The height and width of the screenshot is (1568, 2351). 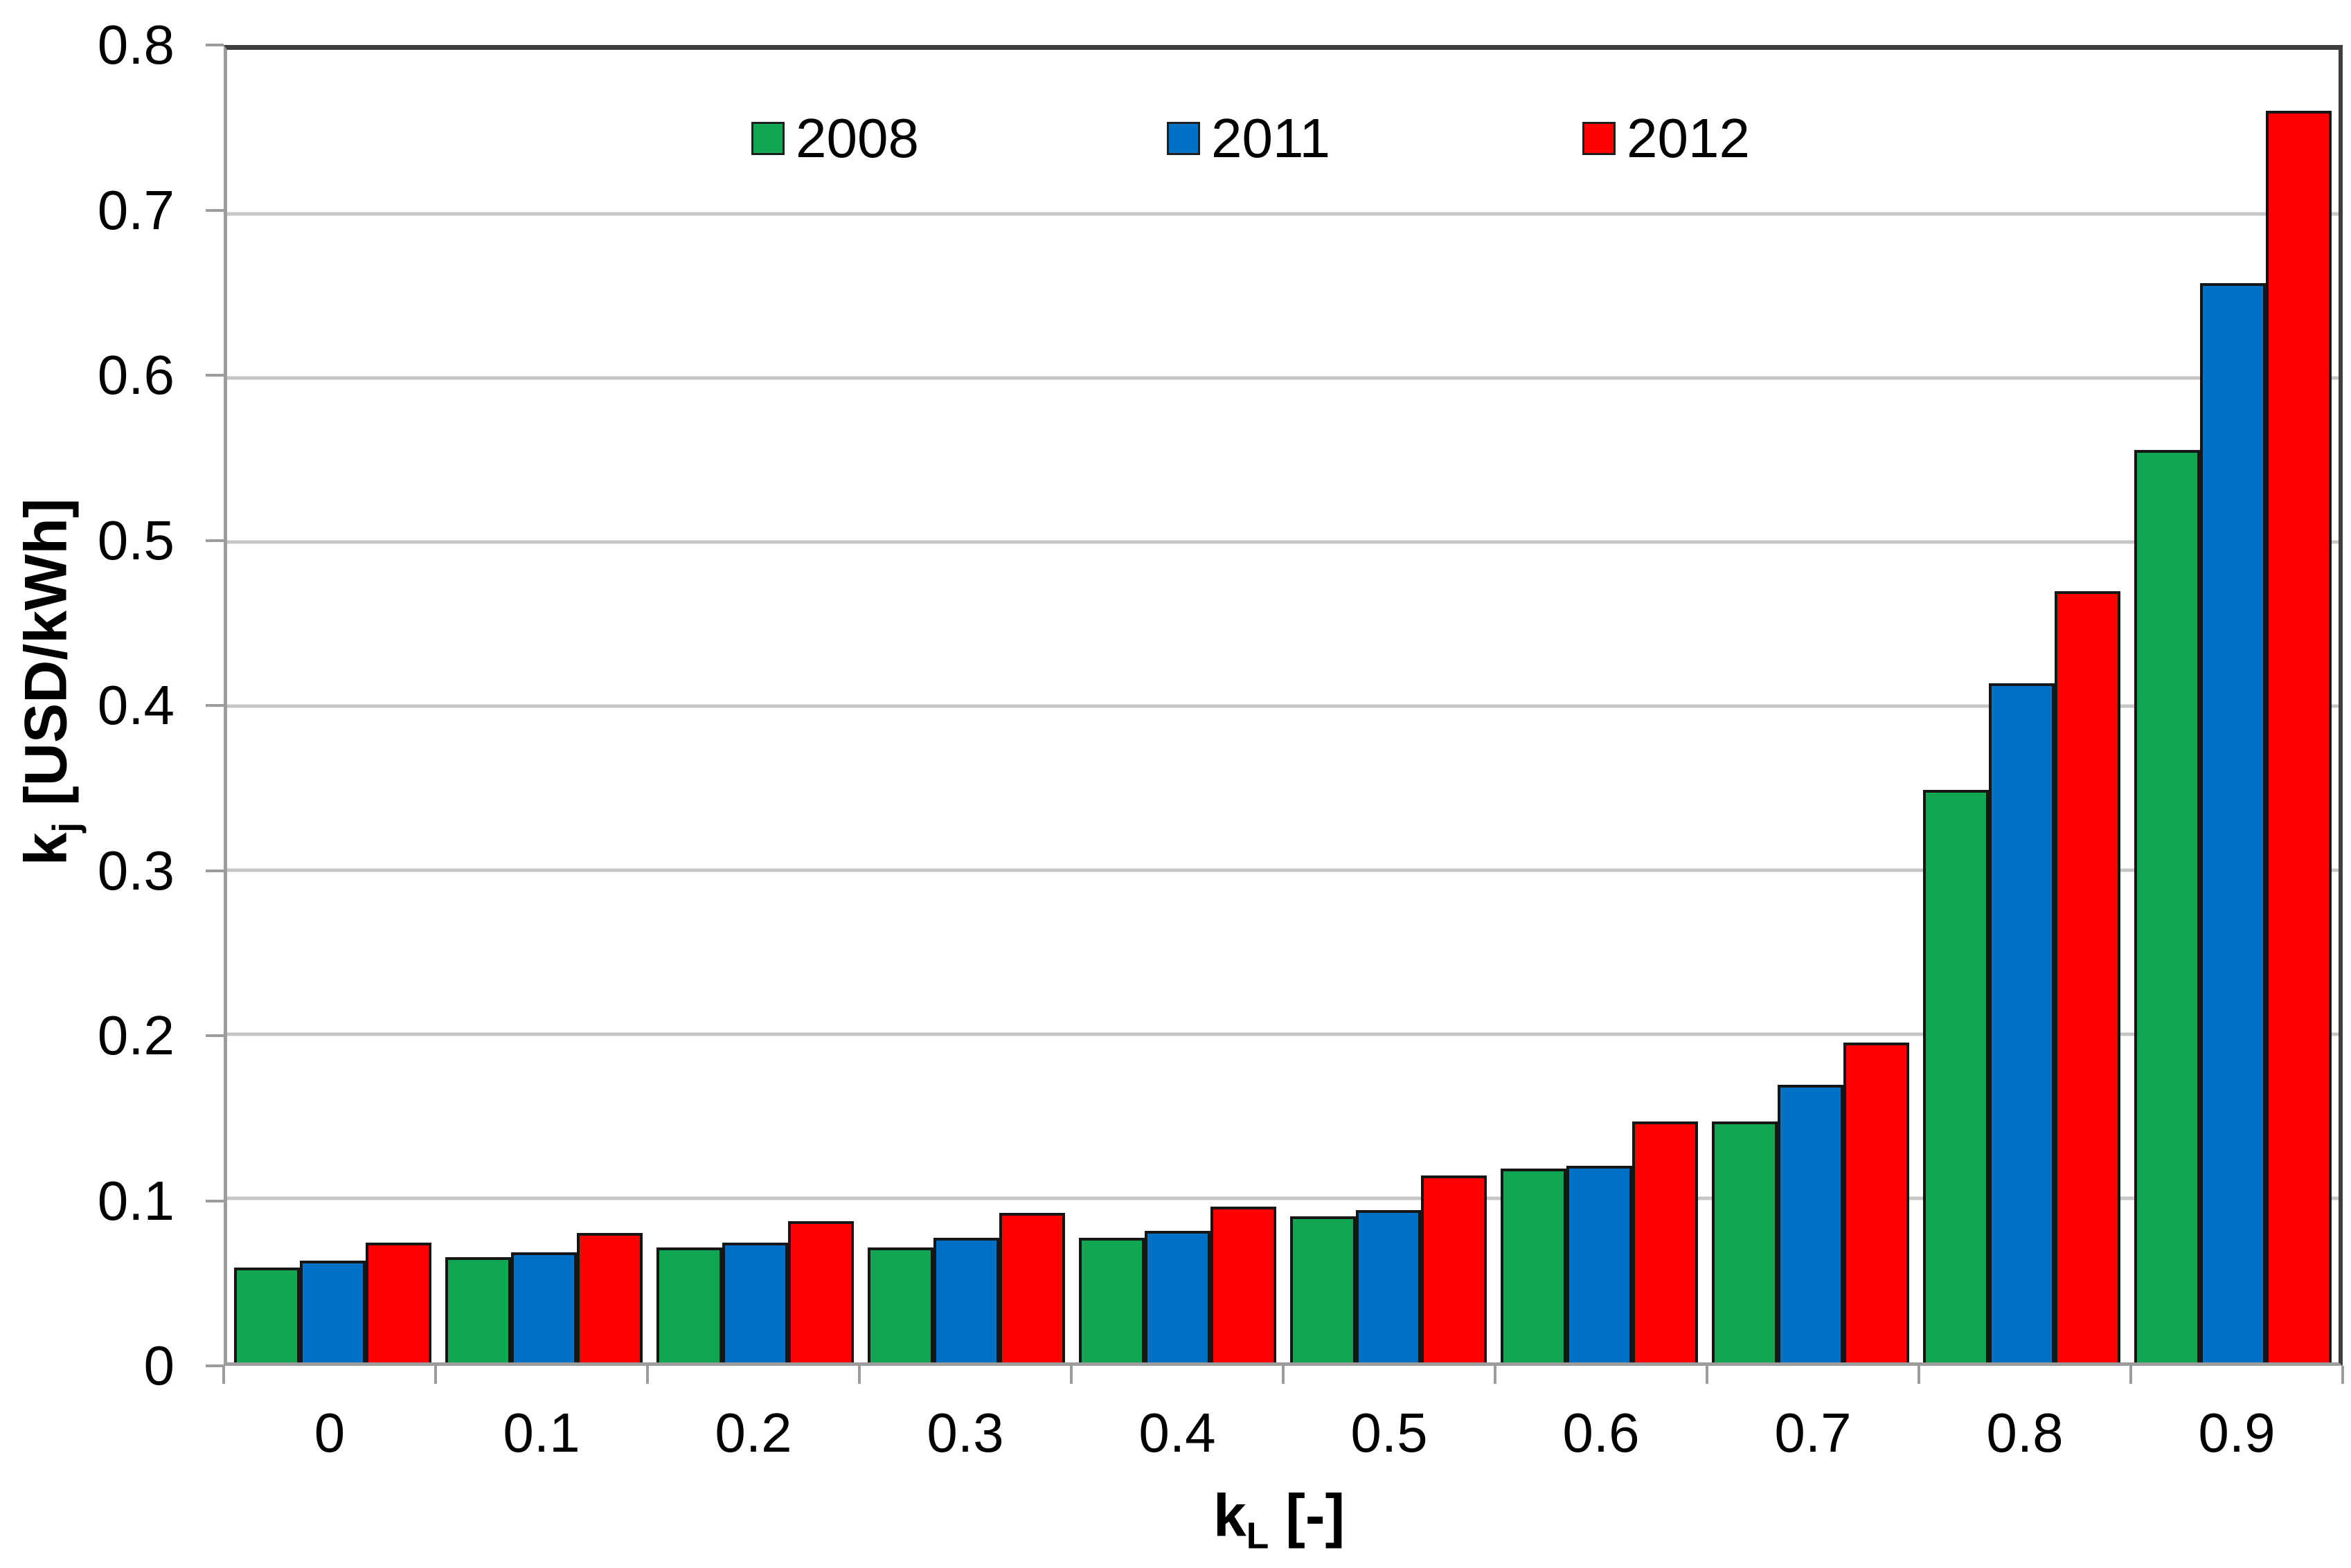 I want to click on x-axis-labels: 0 0.1 0.2 0.3 0.4 0.5 0.6 0.7 0.8 0.9, so click(x=1283, y=1436).